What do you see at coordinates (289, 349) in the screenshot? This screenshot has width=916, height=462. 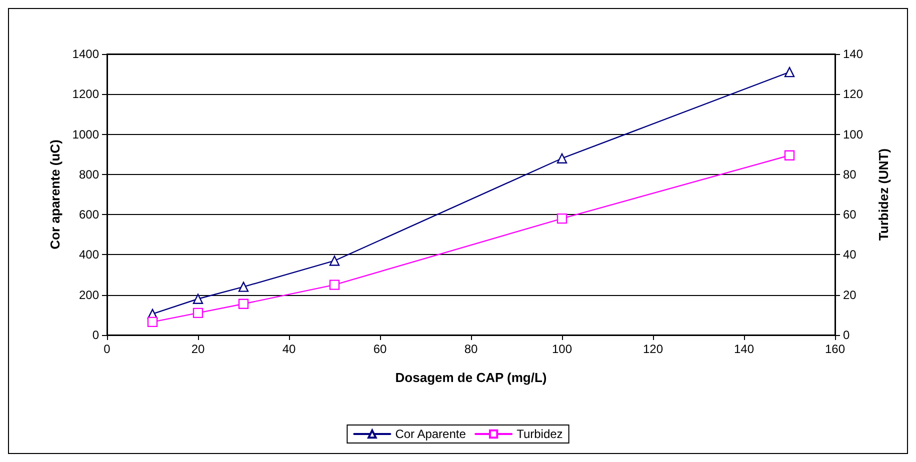 I see `x-tick-label: 40` at bounding box center [289, 349].